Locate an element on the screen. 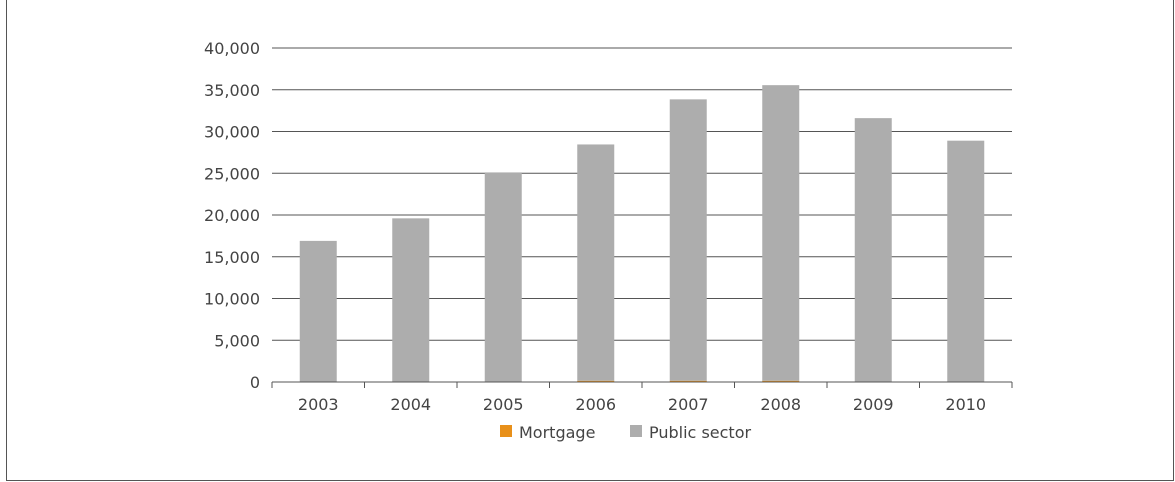 This screenshot has height=482, width=1175. y-tick-label: 10,000 is located at coordinates (232, 299).